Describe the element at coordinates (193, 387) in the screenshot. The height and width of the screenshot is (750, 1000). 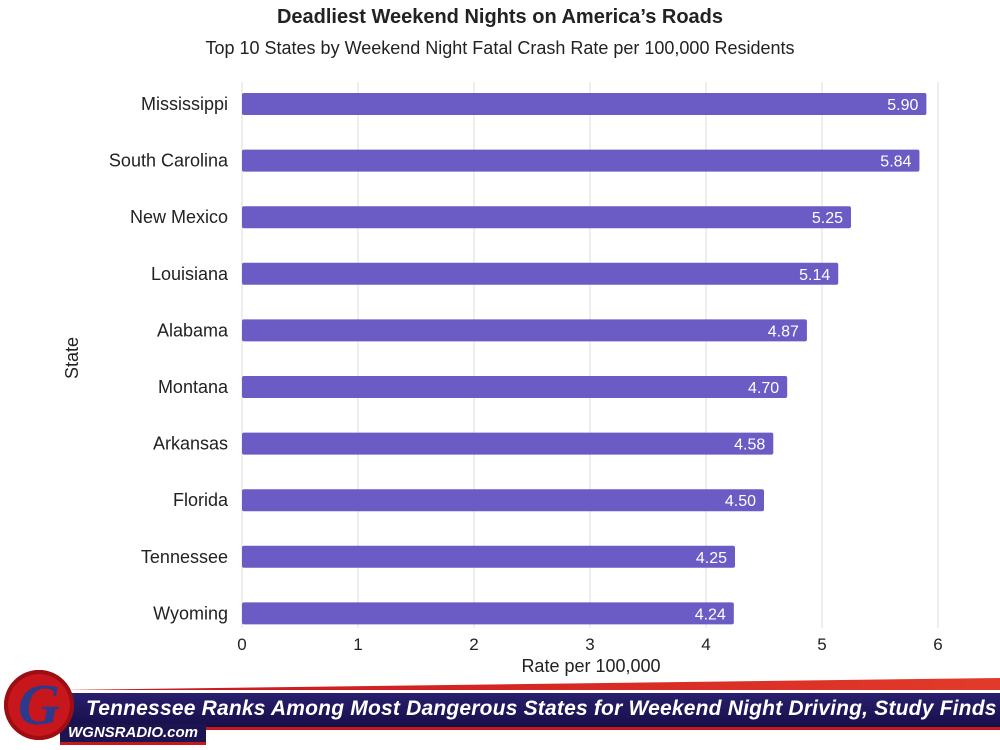
I see `category-label: Montana` at that location.